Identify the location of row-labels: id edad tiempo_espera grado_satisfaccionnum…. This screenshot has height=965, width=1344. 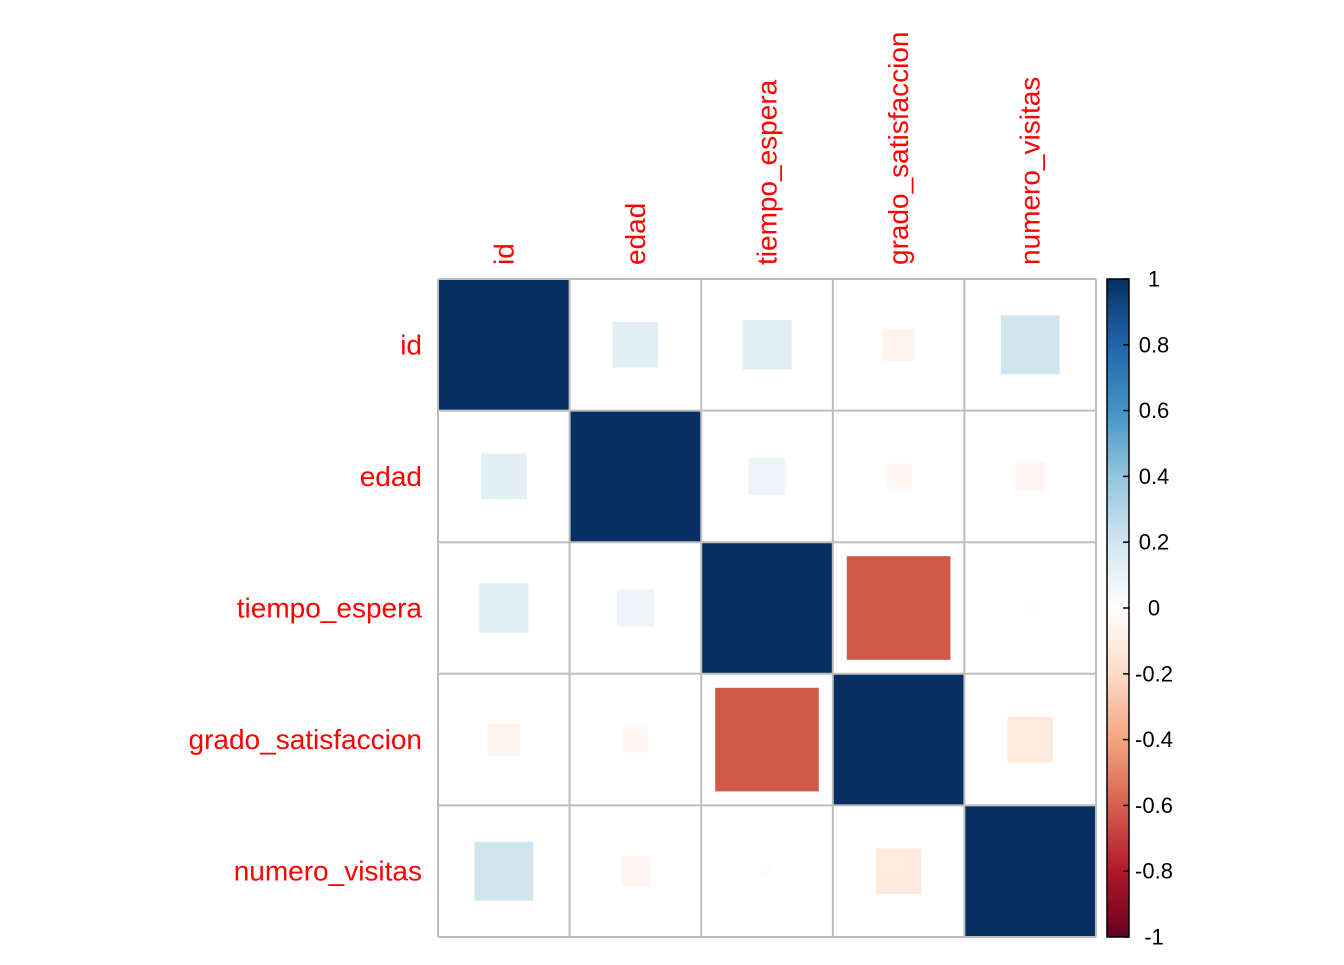
(306, 607).